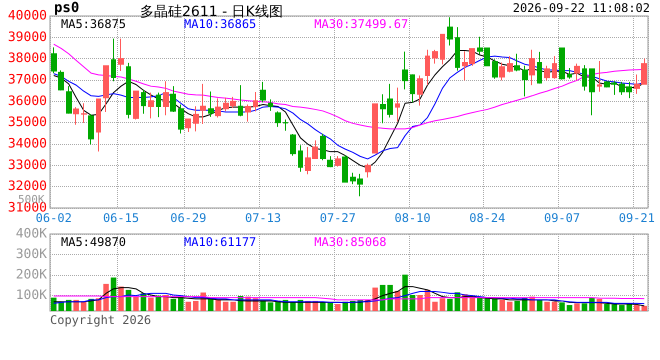 The image size is (660, 360). I want to click on text: MA5:49870, so click(93, 242).